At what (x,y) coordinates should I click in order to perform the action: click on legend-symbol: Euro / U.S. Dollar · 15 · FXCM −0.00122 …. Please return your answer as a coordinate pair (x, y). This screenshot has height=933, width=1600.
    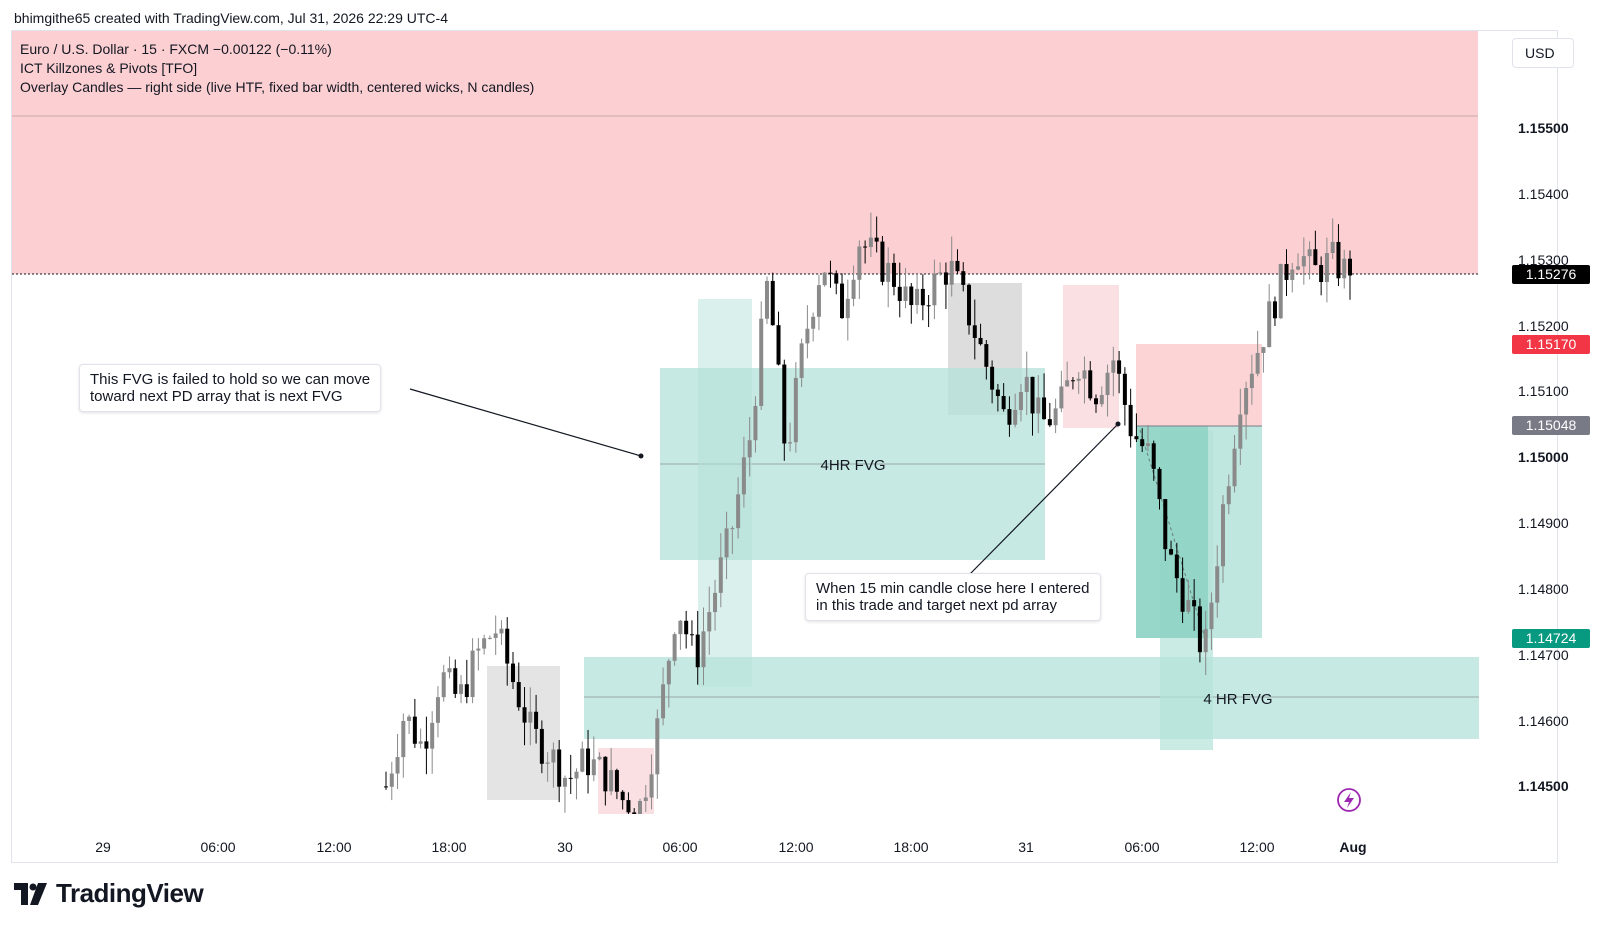
    Looking at the image, I should click on (176, 49).